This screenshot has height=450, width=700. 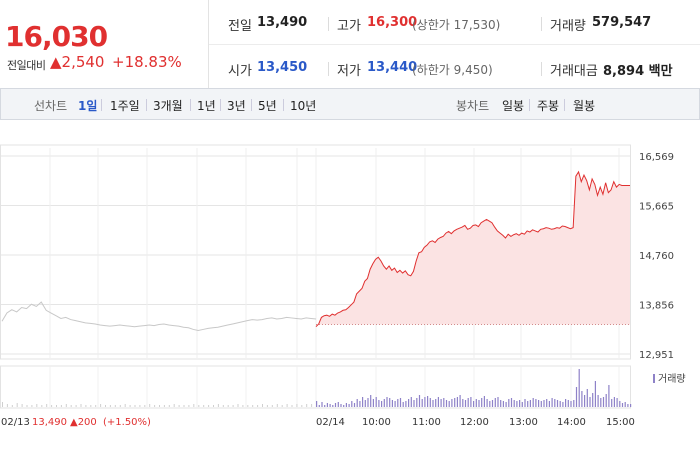 What do you see at coordinates (584, 106) in the screenshot?
I see `candle-monthly-tab: 월봉` at bounding box center [584, 106].